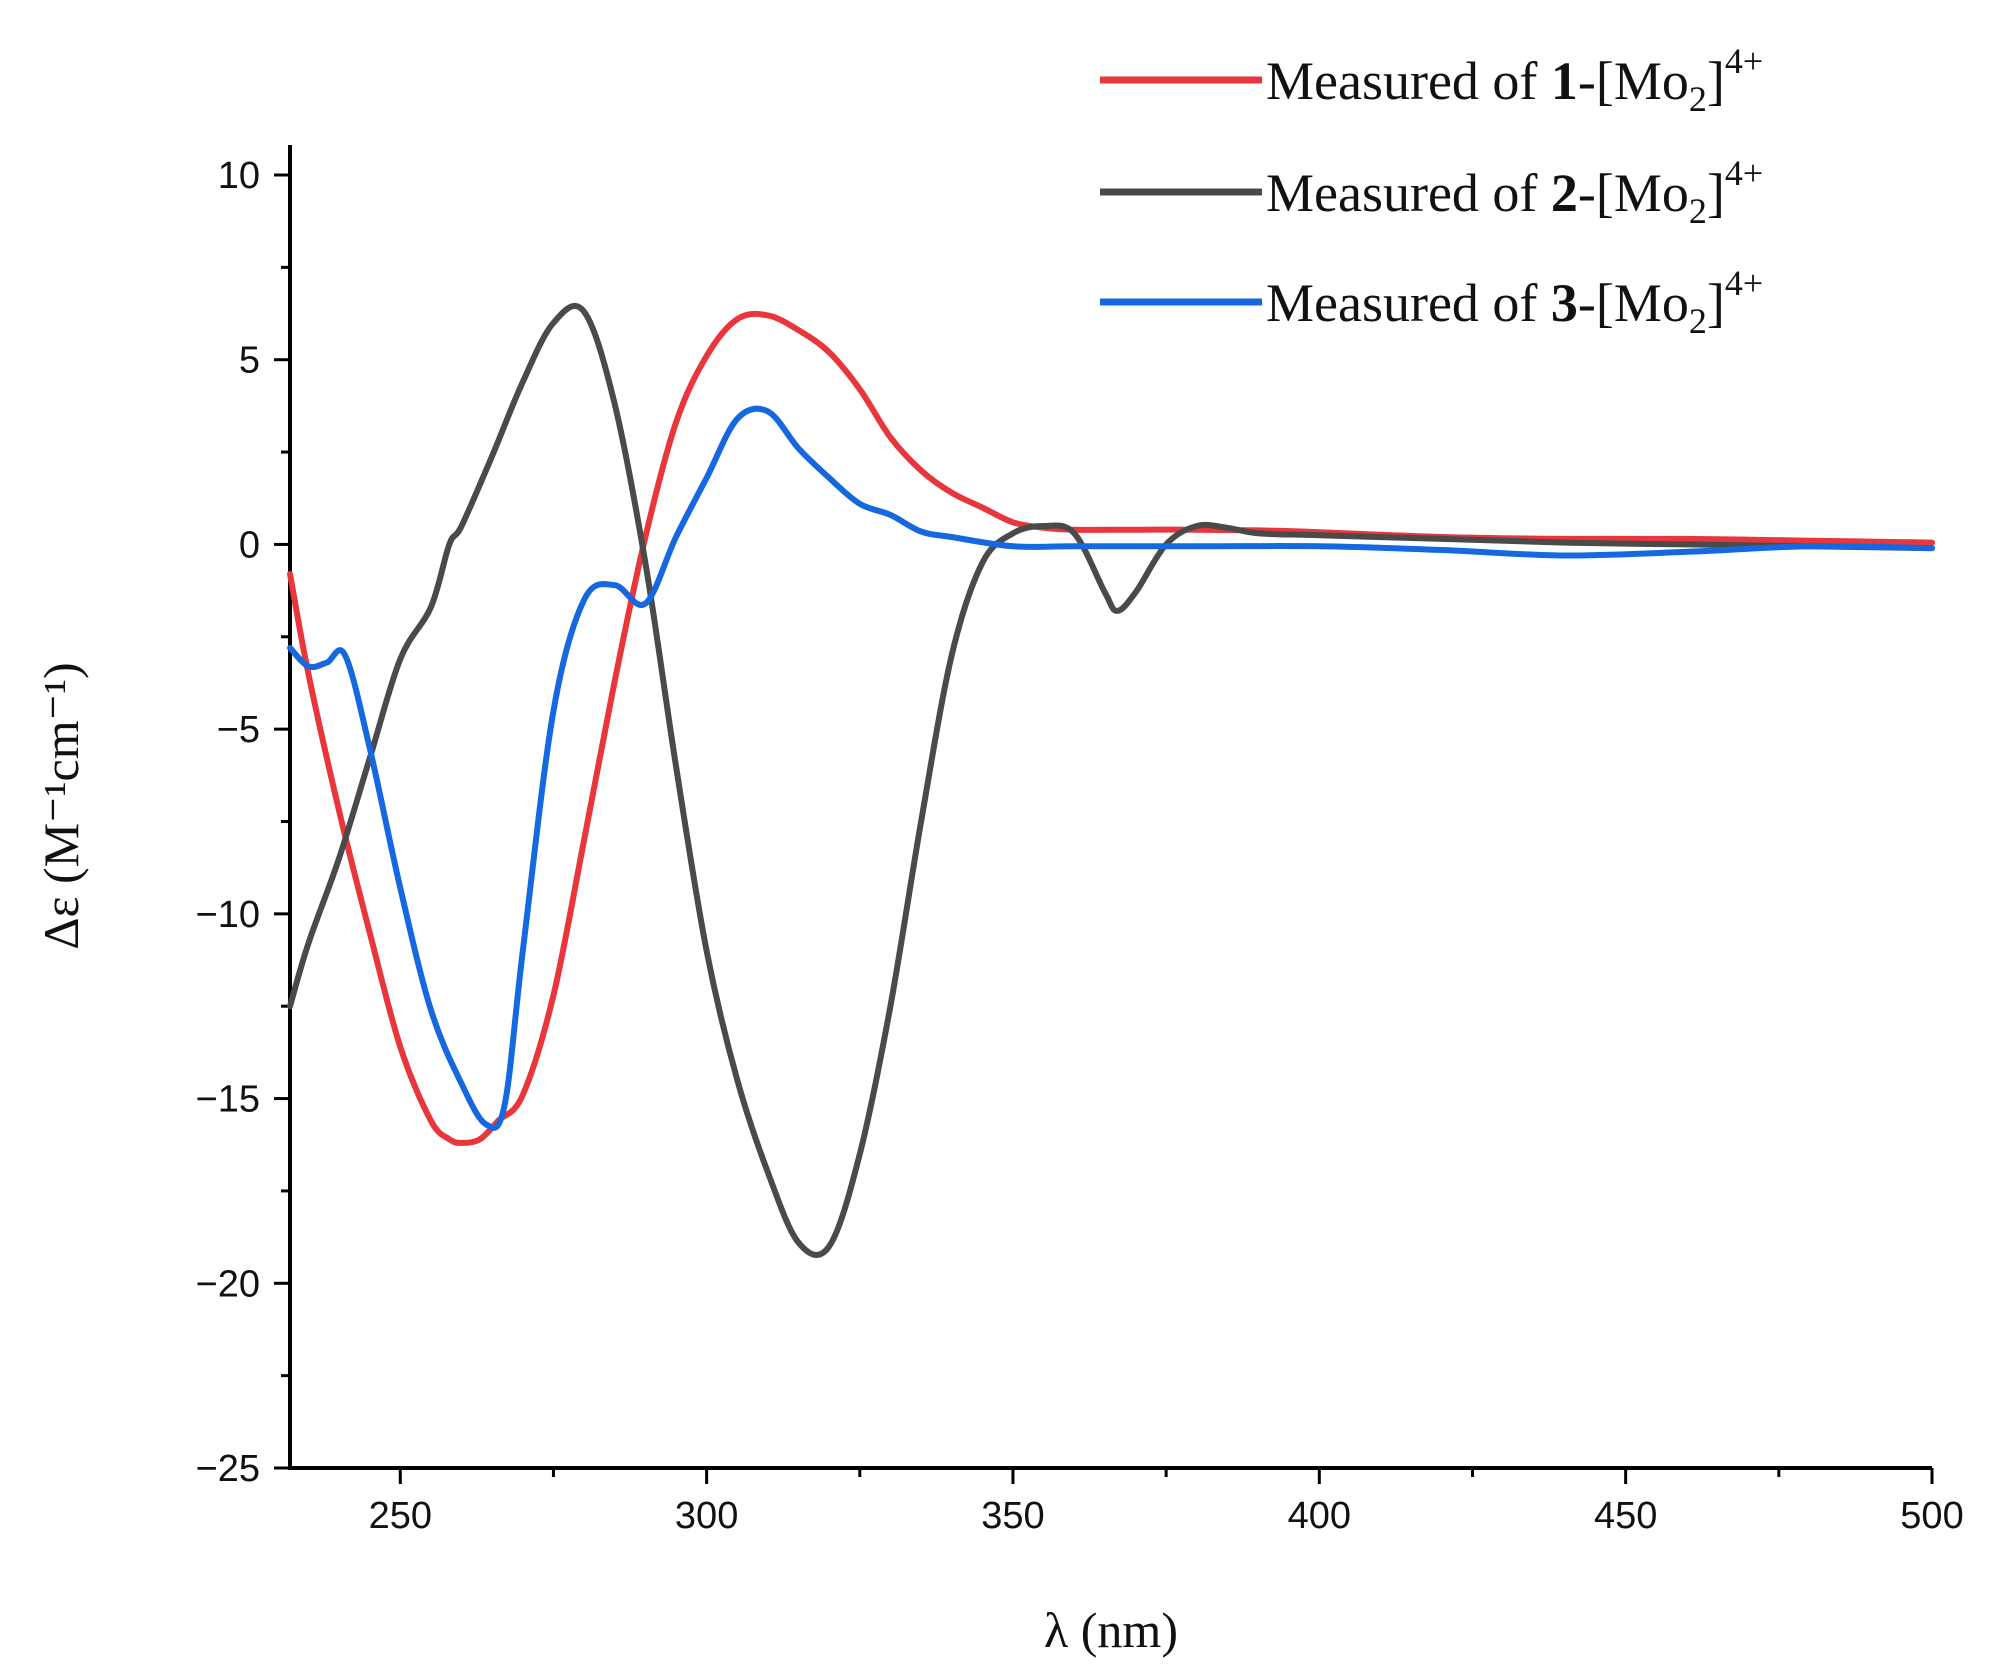 The width and height of the screenshot is (1991, 1677). I want to click on legend-entry: Measured of 3-[Mo2]4+, so click(1431, 302).